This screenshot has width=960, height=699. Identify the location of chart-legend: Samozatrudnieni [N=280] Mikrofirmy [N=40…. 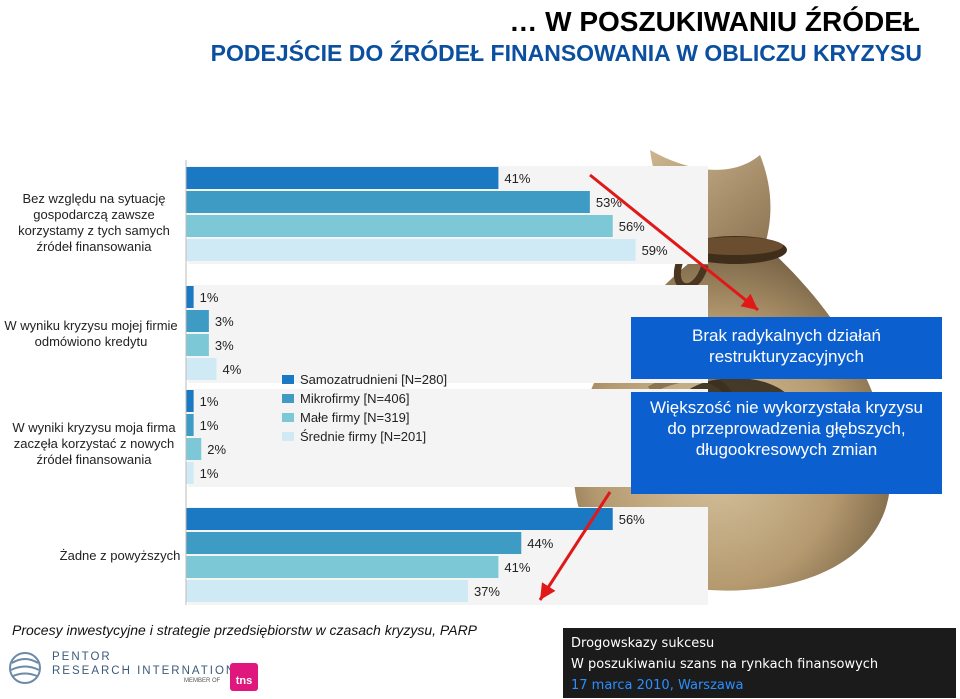
(364, 408).